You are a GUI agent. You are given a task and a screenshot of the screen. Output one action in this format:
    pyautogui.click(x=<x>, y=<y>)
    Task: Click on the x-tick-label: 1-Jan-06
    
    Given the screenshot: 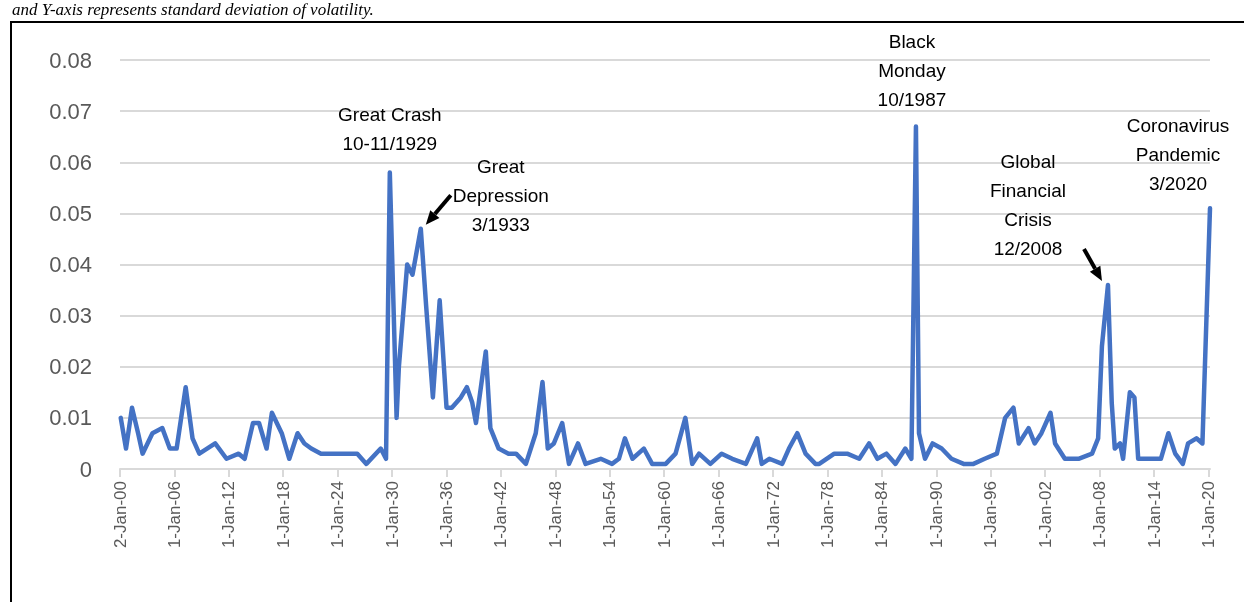 What is the action you would take?
    pyautogui.click(x=174, y=515)
    